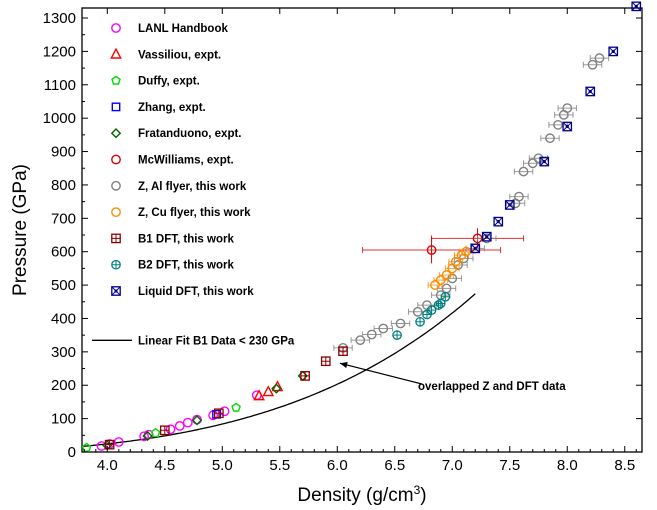  Describe the element at coordinates (196, 292) in the screenshot. I see `legend-label: Liquid DFT, this work` at that location.